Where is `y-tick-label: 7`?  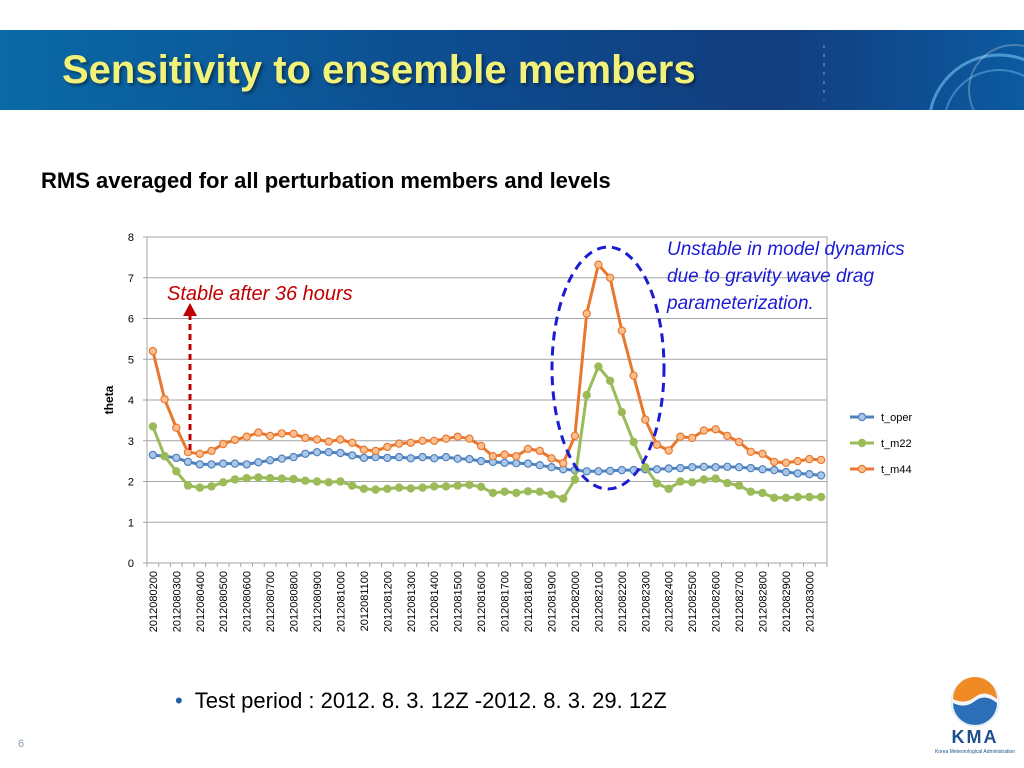
y-tick-label: 7 is located at coordinates (131, 279).